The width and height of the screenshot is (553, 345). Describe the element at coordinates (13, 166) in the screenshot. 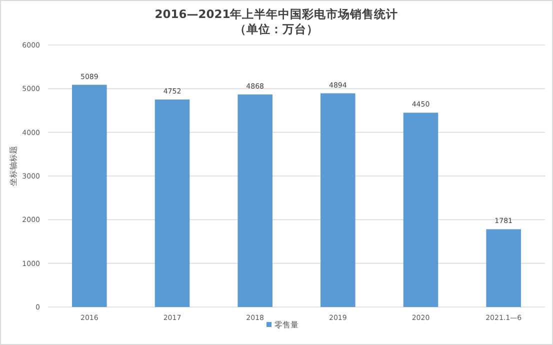

I see `ylabel: 坐标轴标题` at that location.